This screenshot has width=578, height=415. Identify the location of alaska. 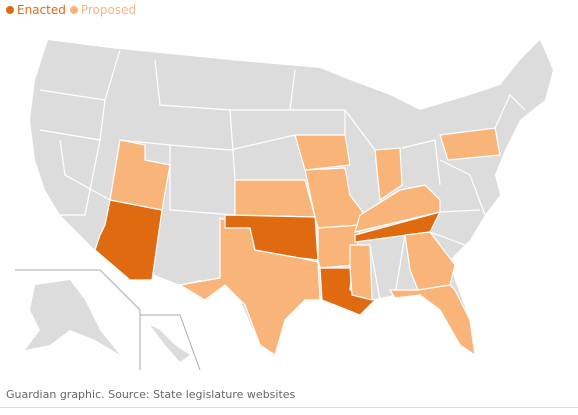
(72, 317).